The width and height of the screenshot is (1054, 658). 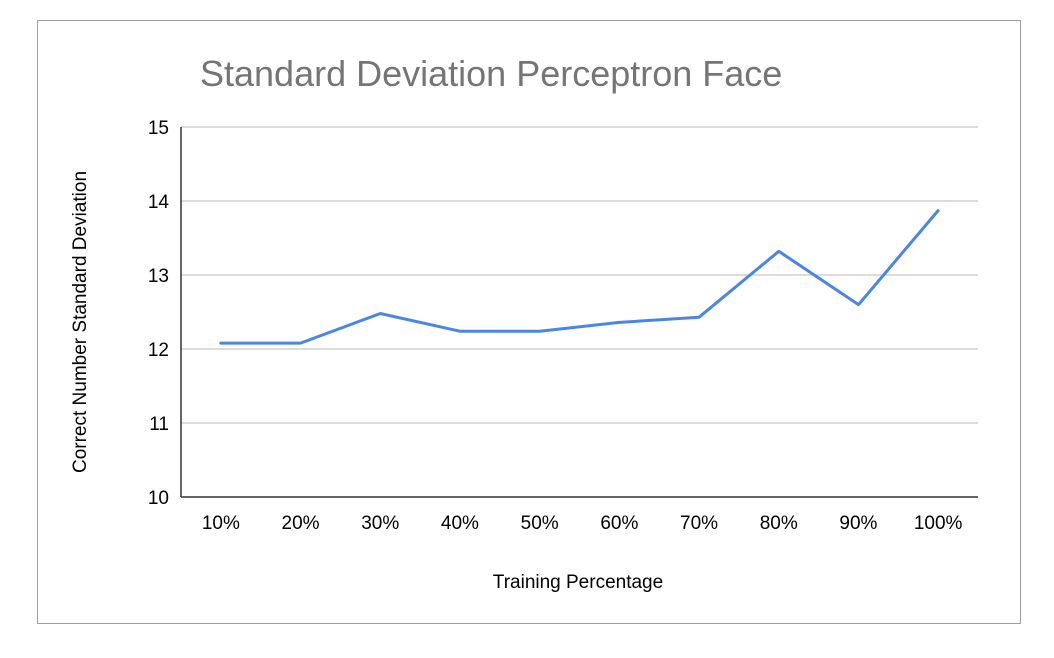 I want to click on x-tick-label: 80%, so click(x=779, y=523).